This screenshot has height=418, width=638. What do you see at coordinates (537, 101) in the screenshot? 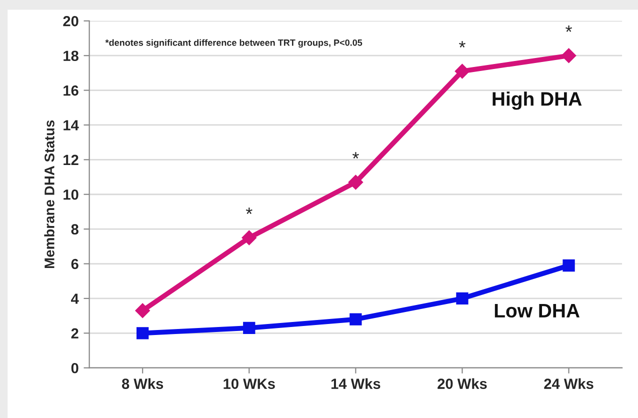
I see `series-label: High DHA` at bounding box center [537, 101].